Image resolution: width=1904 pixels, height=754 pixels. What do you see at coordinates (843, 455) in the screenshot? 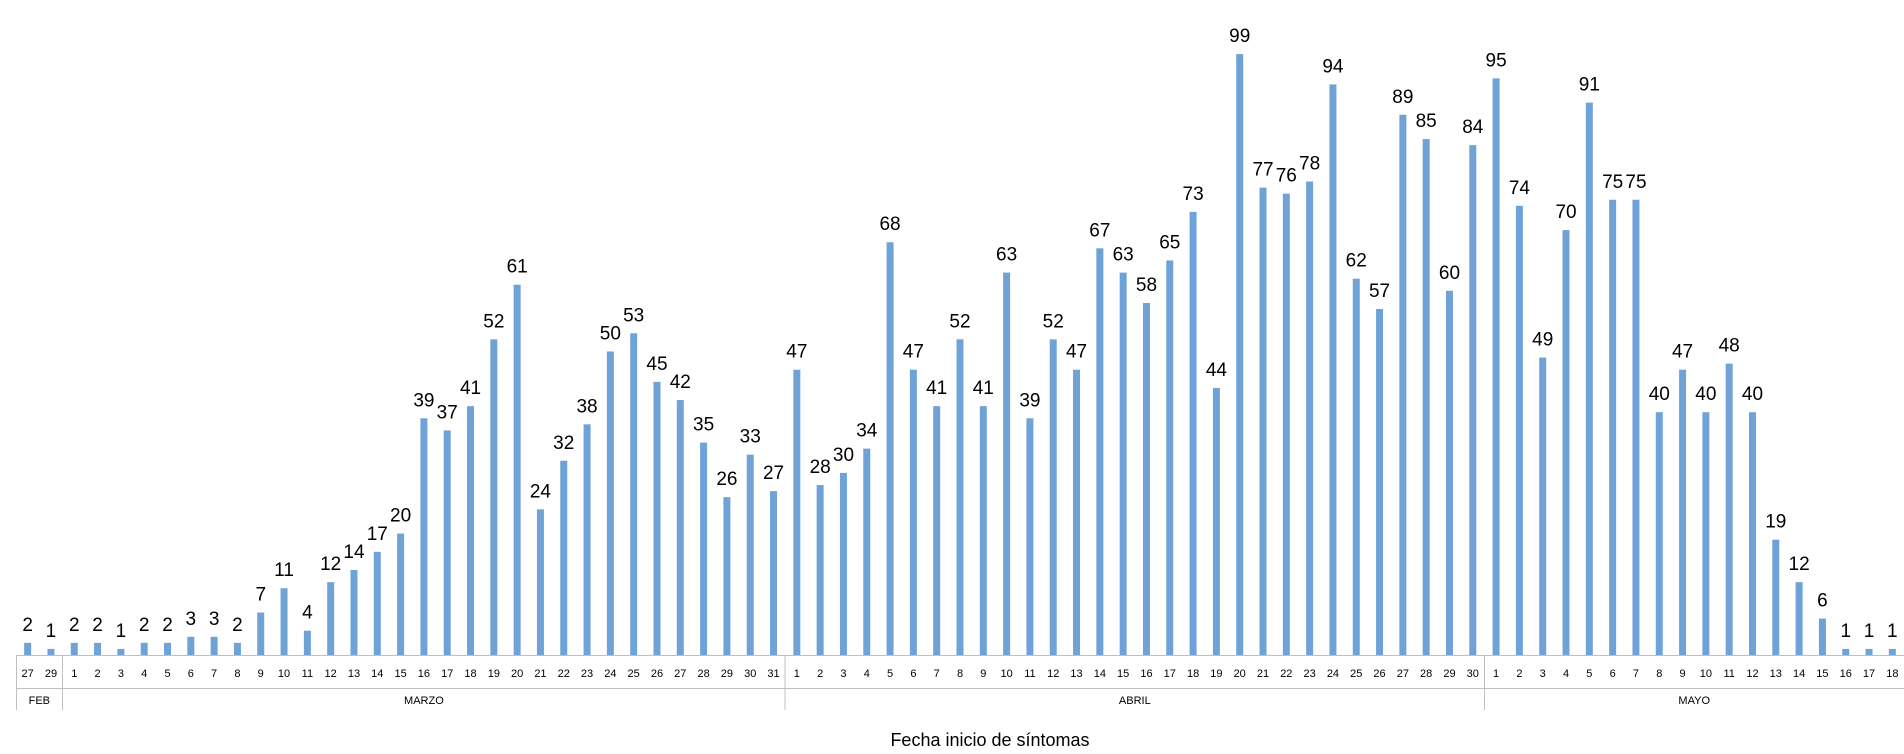
I see `value-label: 30` at bounding box center [843, 455].